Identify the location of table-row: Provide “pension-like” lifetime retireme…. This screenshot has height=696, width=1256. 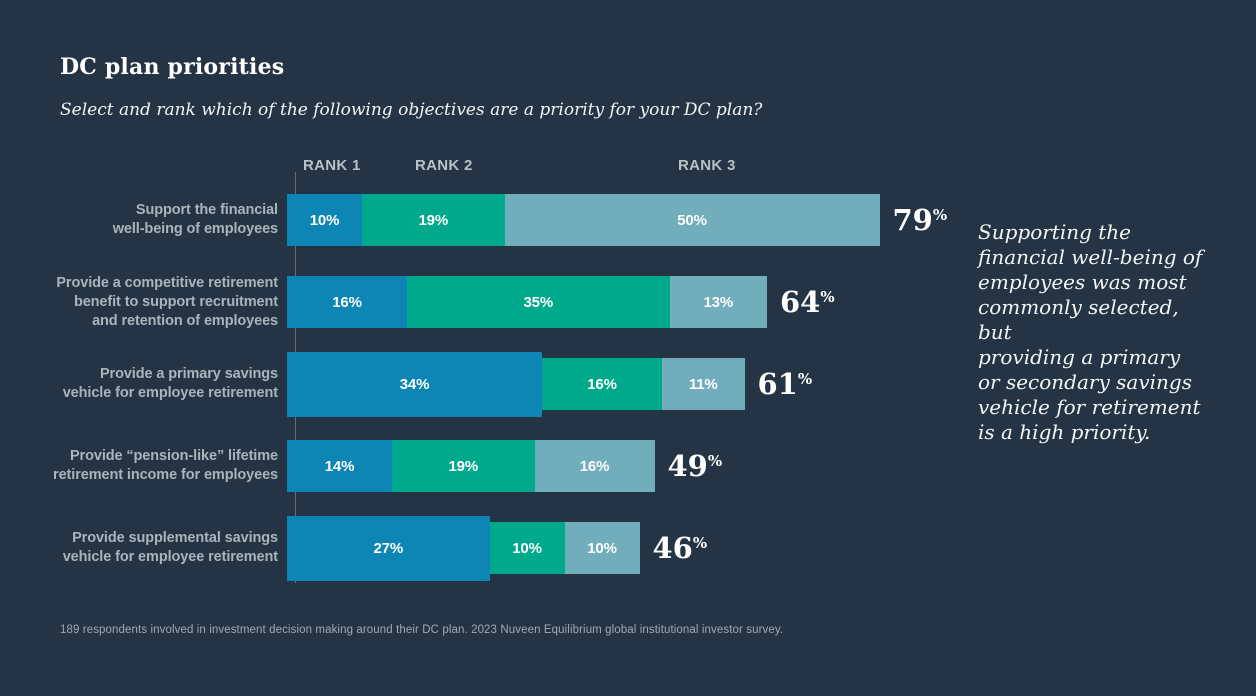
(628, 466).